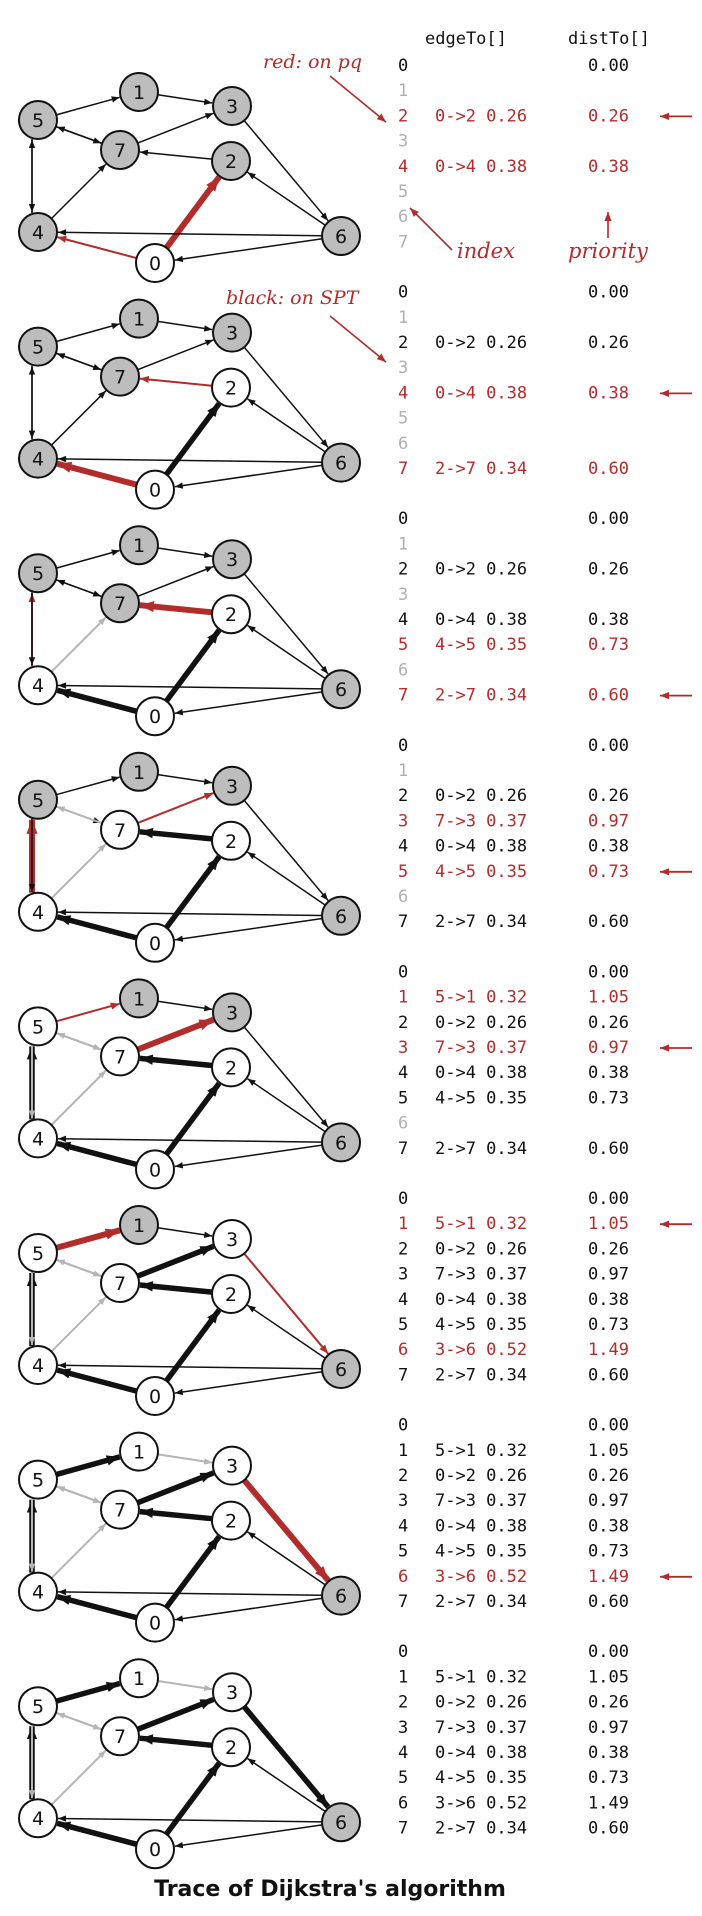  What do you see at coordinates (231, 1068) in the screenshot?
I see `graph-node-label: 2` at bounding box center [231, 1068].